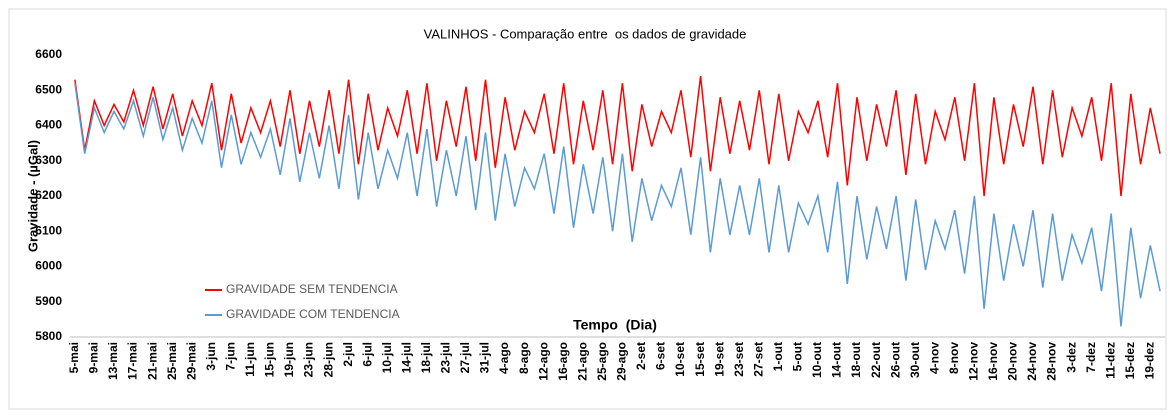 The image size is (1175, 420). I want to click on y-tick-label: 6300, so click(48, 160).